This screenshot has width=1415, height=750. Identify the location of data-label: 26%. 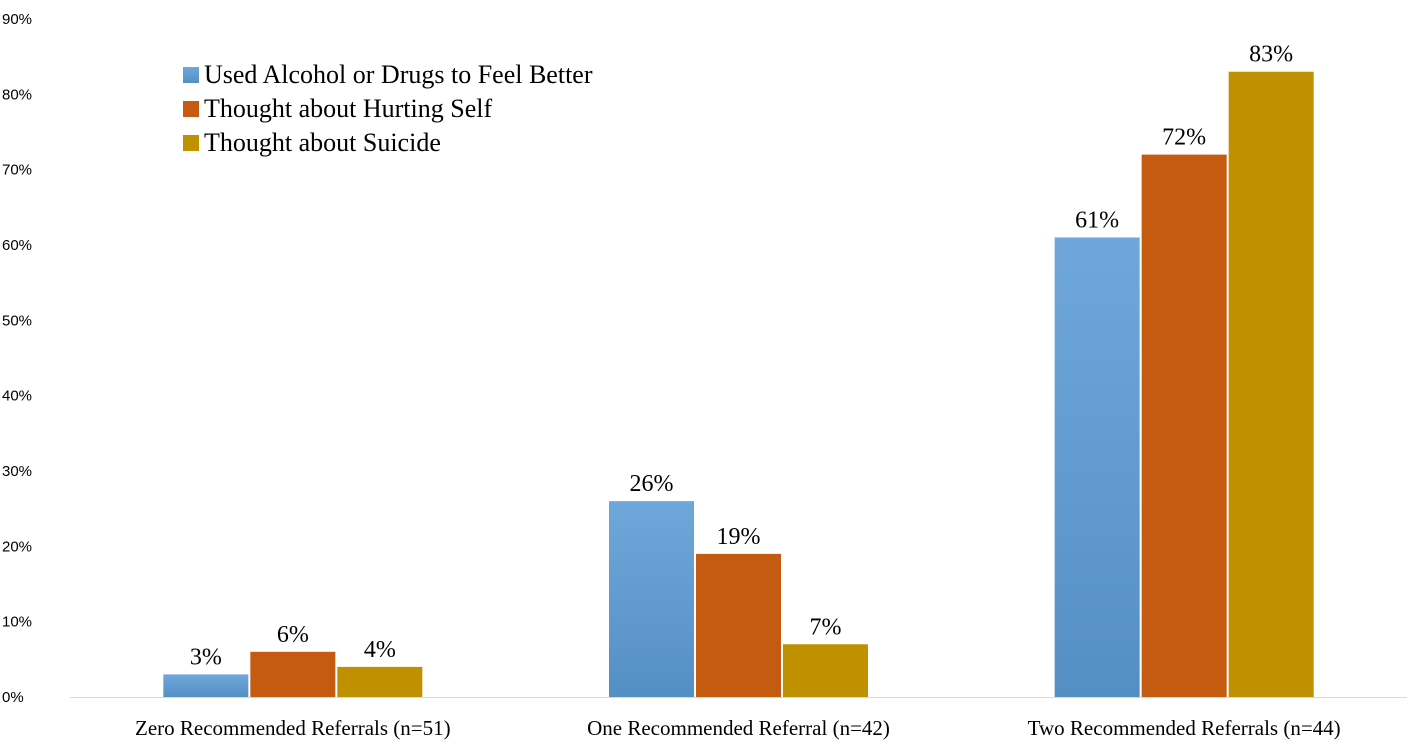
(652, 484).